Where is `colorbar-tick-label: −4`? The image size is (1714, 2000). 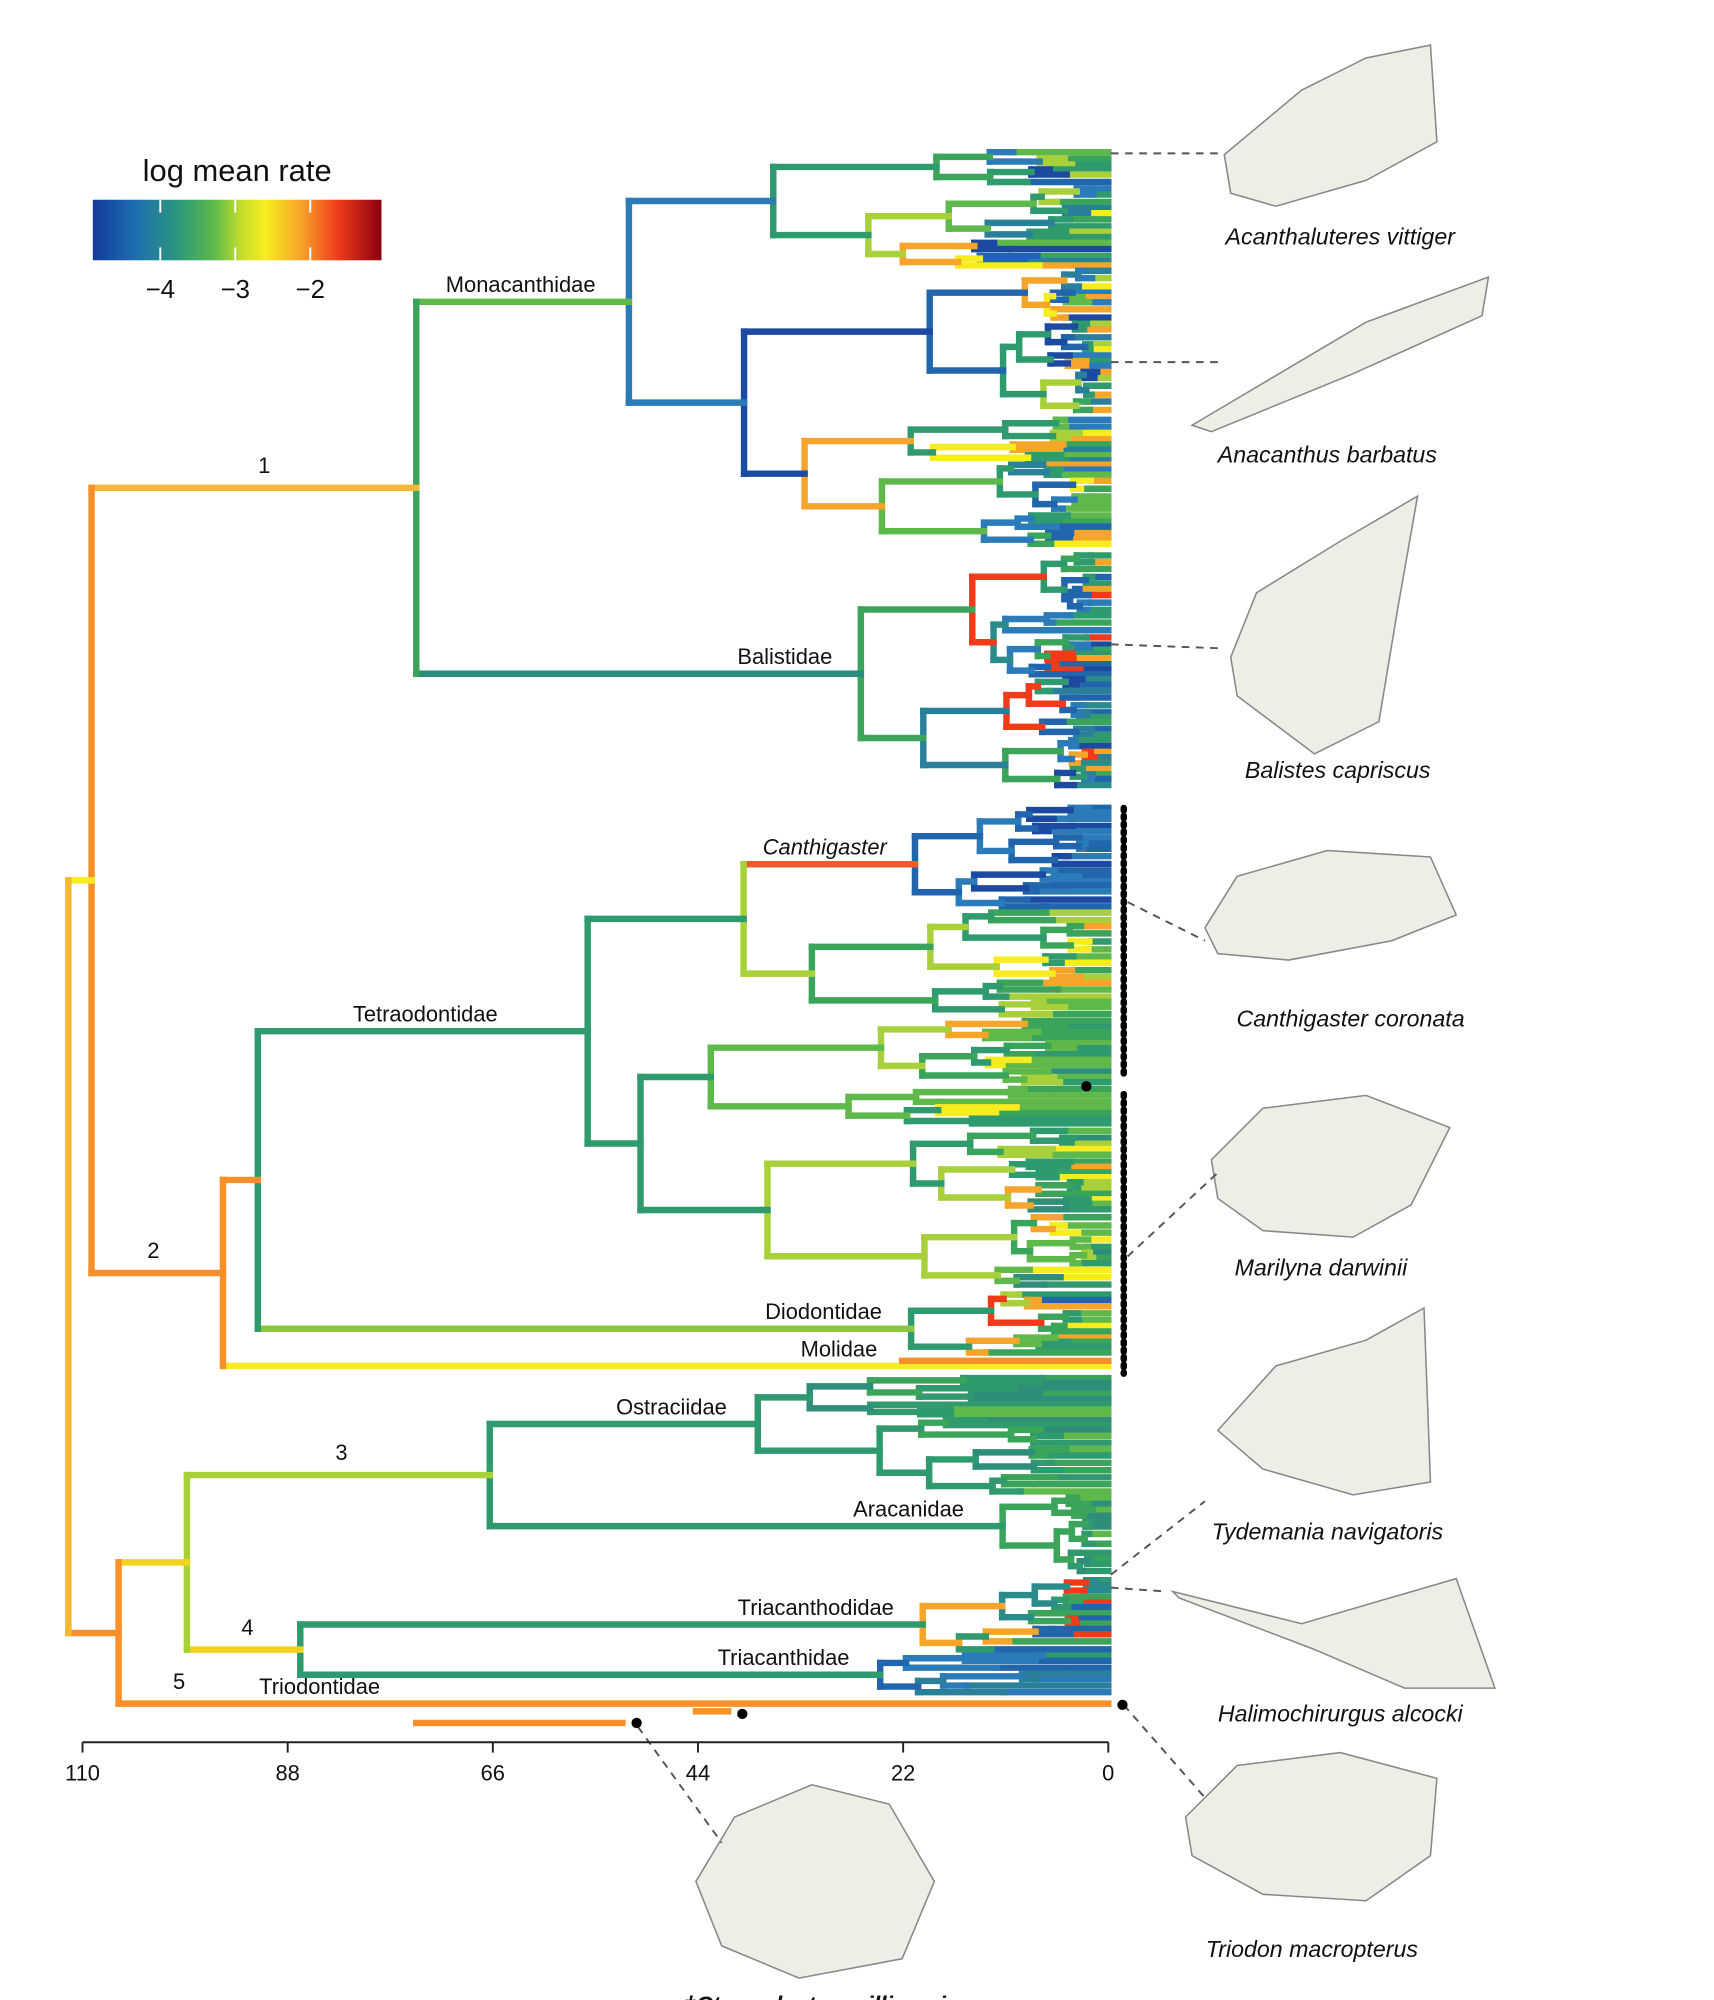 colorbar-tick-label: −4 is located at coordinates (160, 290).